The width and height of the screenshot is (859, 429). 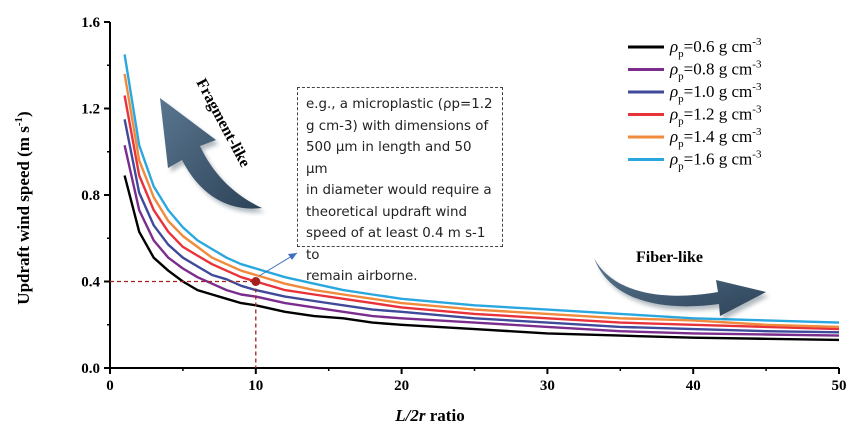 What do you see at coordinates (292, 256) in the screenshot?
I see `annotation-connector-arrowhead` at bounding box center [292, 256].